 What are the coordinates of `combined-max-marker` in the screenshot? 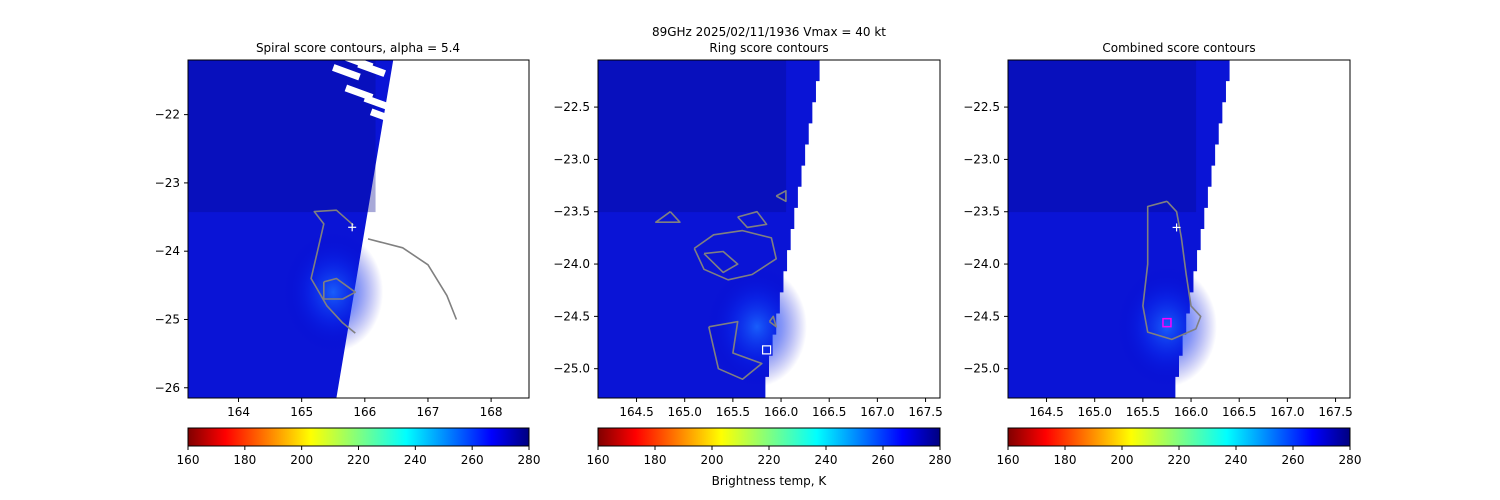 It's located at (1167, 322).